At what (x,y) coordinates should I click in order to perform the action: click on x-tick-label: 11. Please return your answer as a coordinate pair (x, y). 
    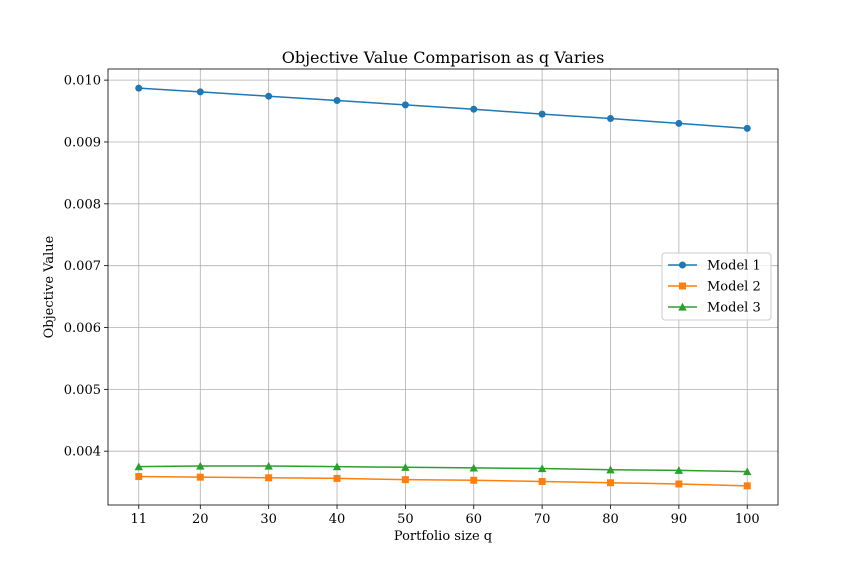
    Looking at the image, I should click on (138, 519).